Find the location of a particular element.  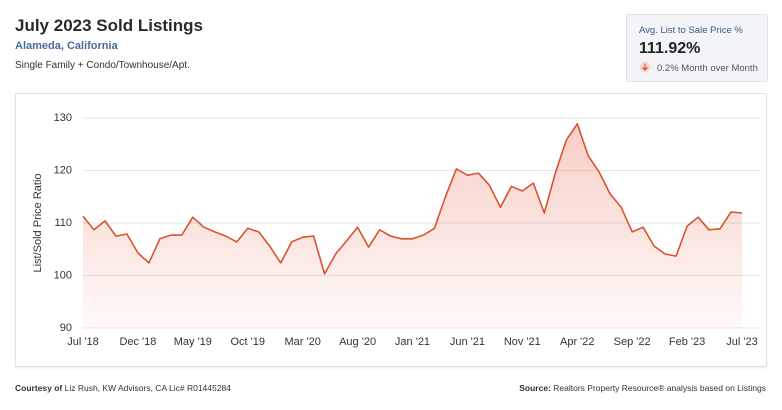

kpi-change: 0.2% Month over Month is located at coordinates (707, 68).